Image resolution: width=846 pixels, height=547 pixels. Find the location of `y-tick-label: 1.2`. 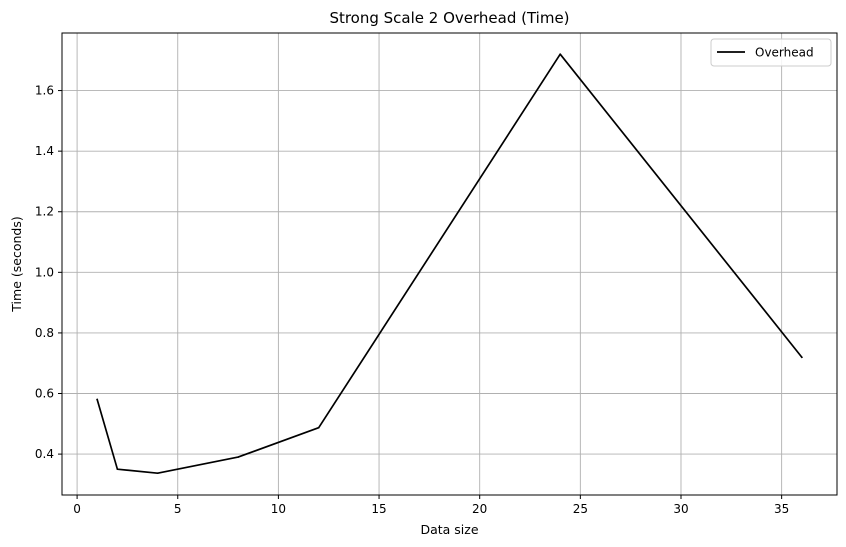

y-tick-label: 1.2 is located at coordinates (44, 212).